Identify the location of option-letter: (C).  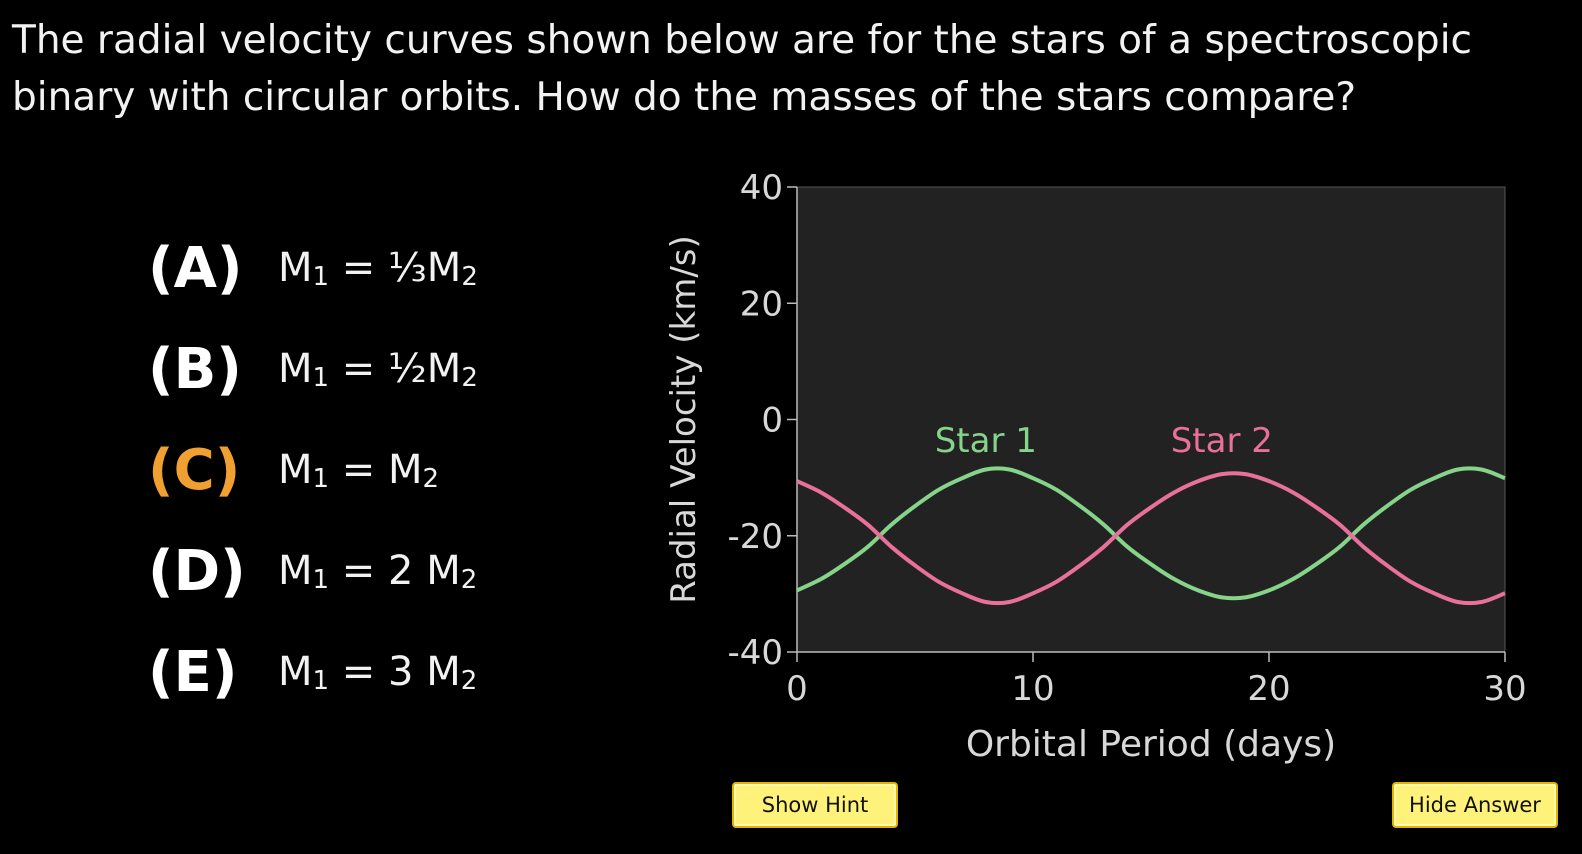
(194, 470).